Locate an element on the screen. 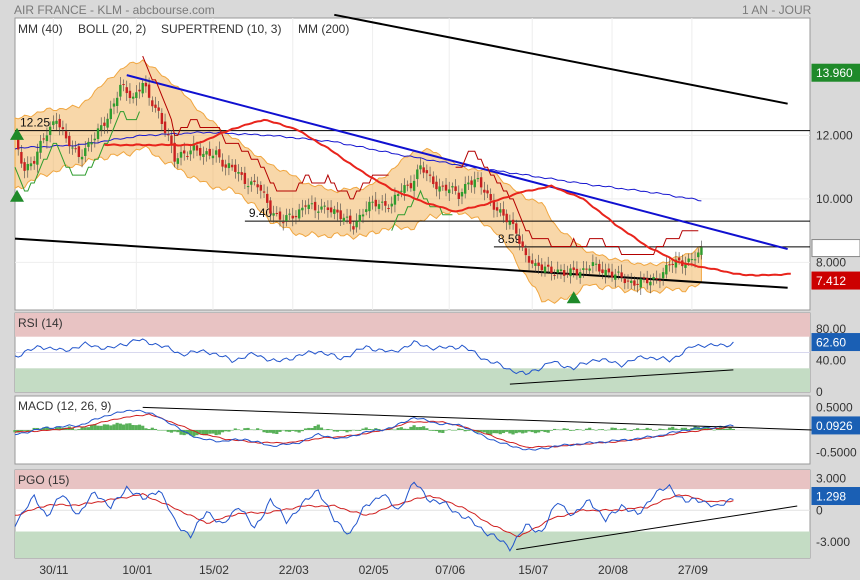 The image size is (860, 580). price-value-tag: 13.960 is located at coordinates (834, 73).